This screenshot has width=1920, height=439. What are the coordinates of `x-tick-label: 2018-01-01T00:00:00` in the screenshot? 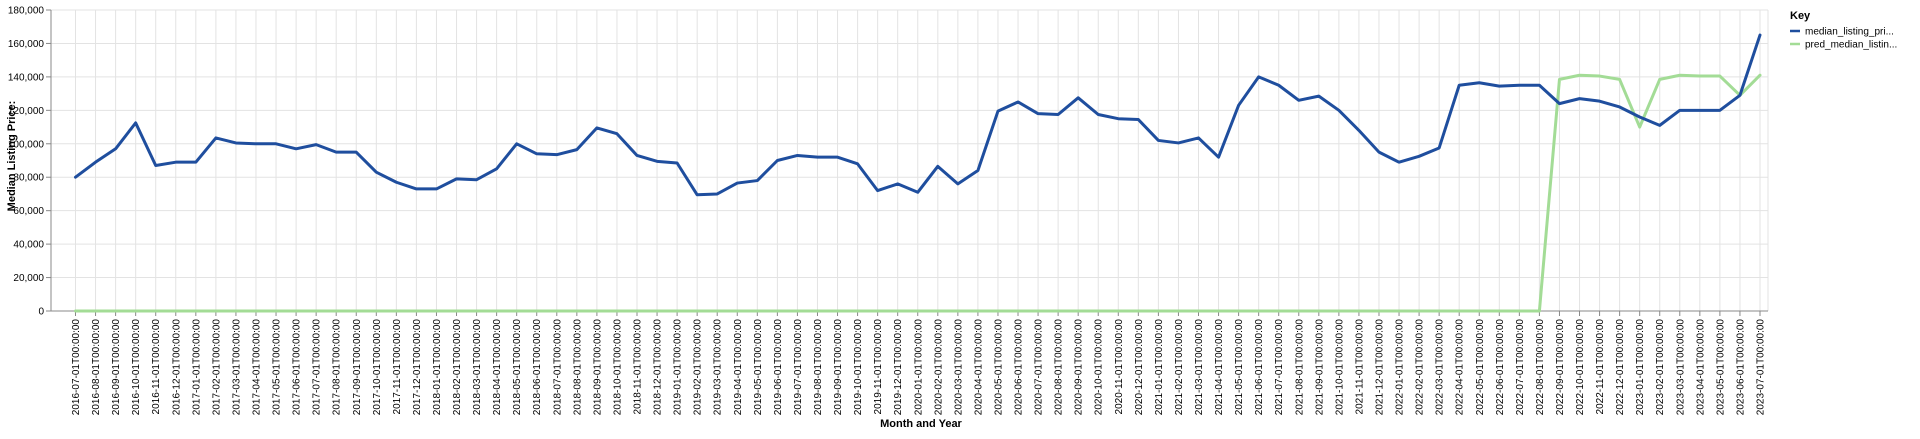 It's located at (437, 367).